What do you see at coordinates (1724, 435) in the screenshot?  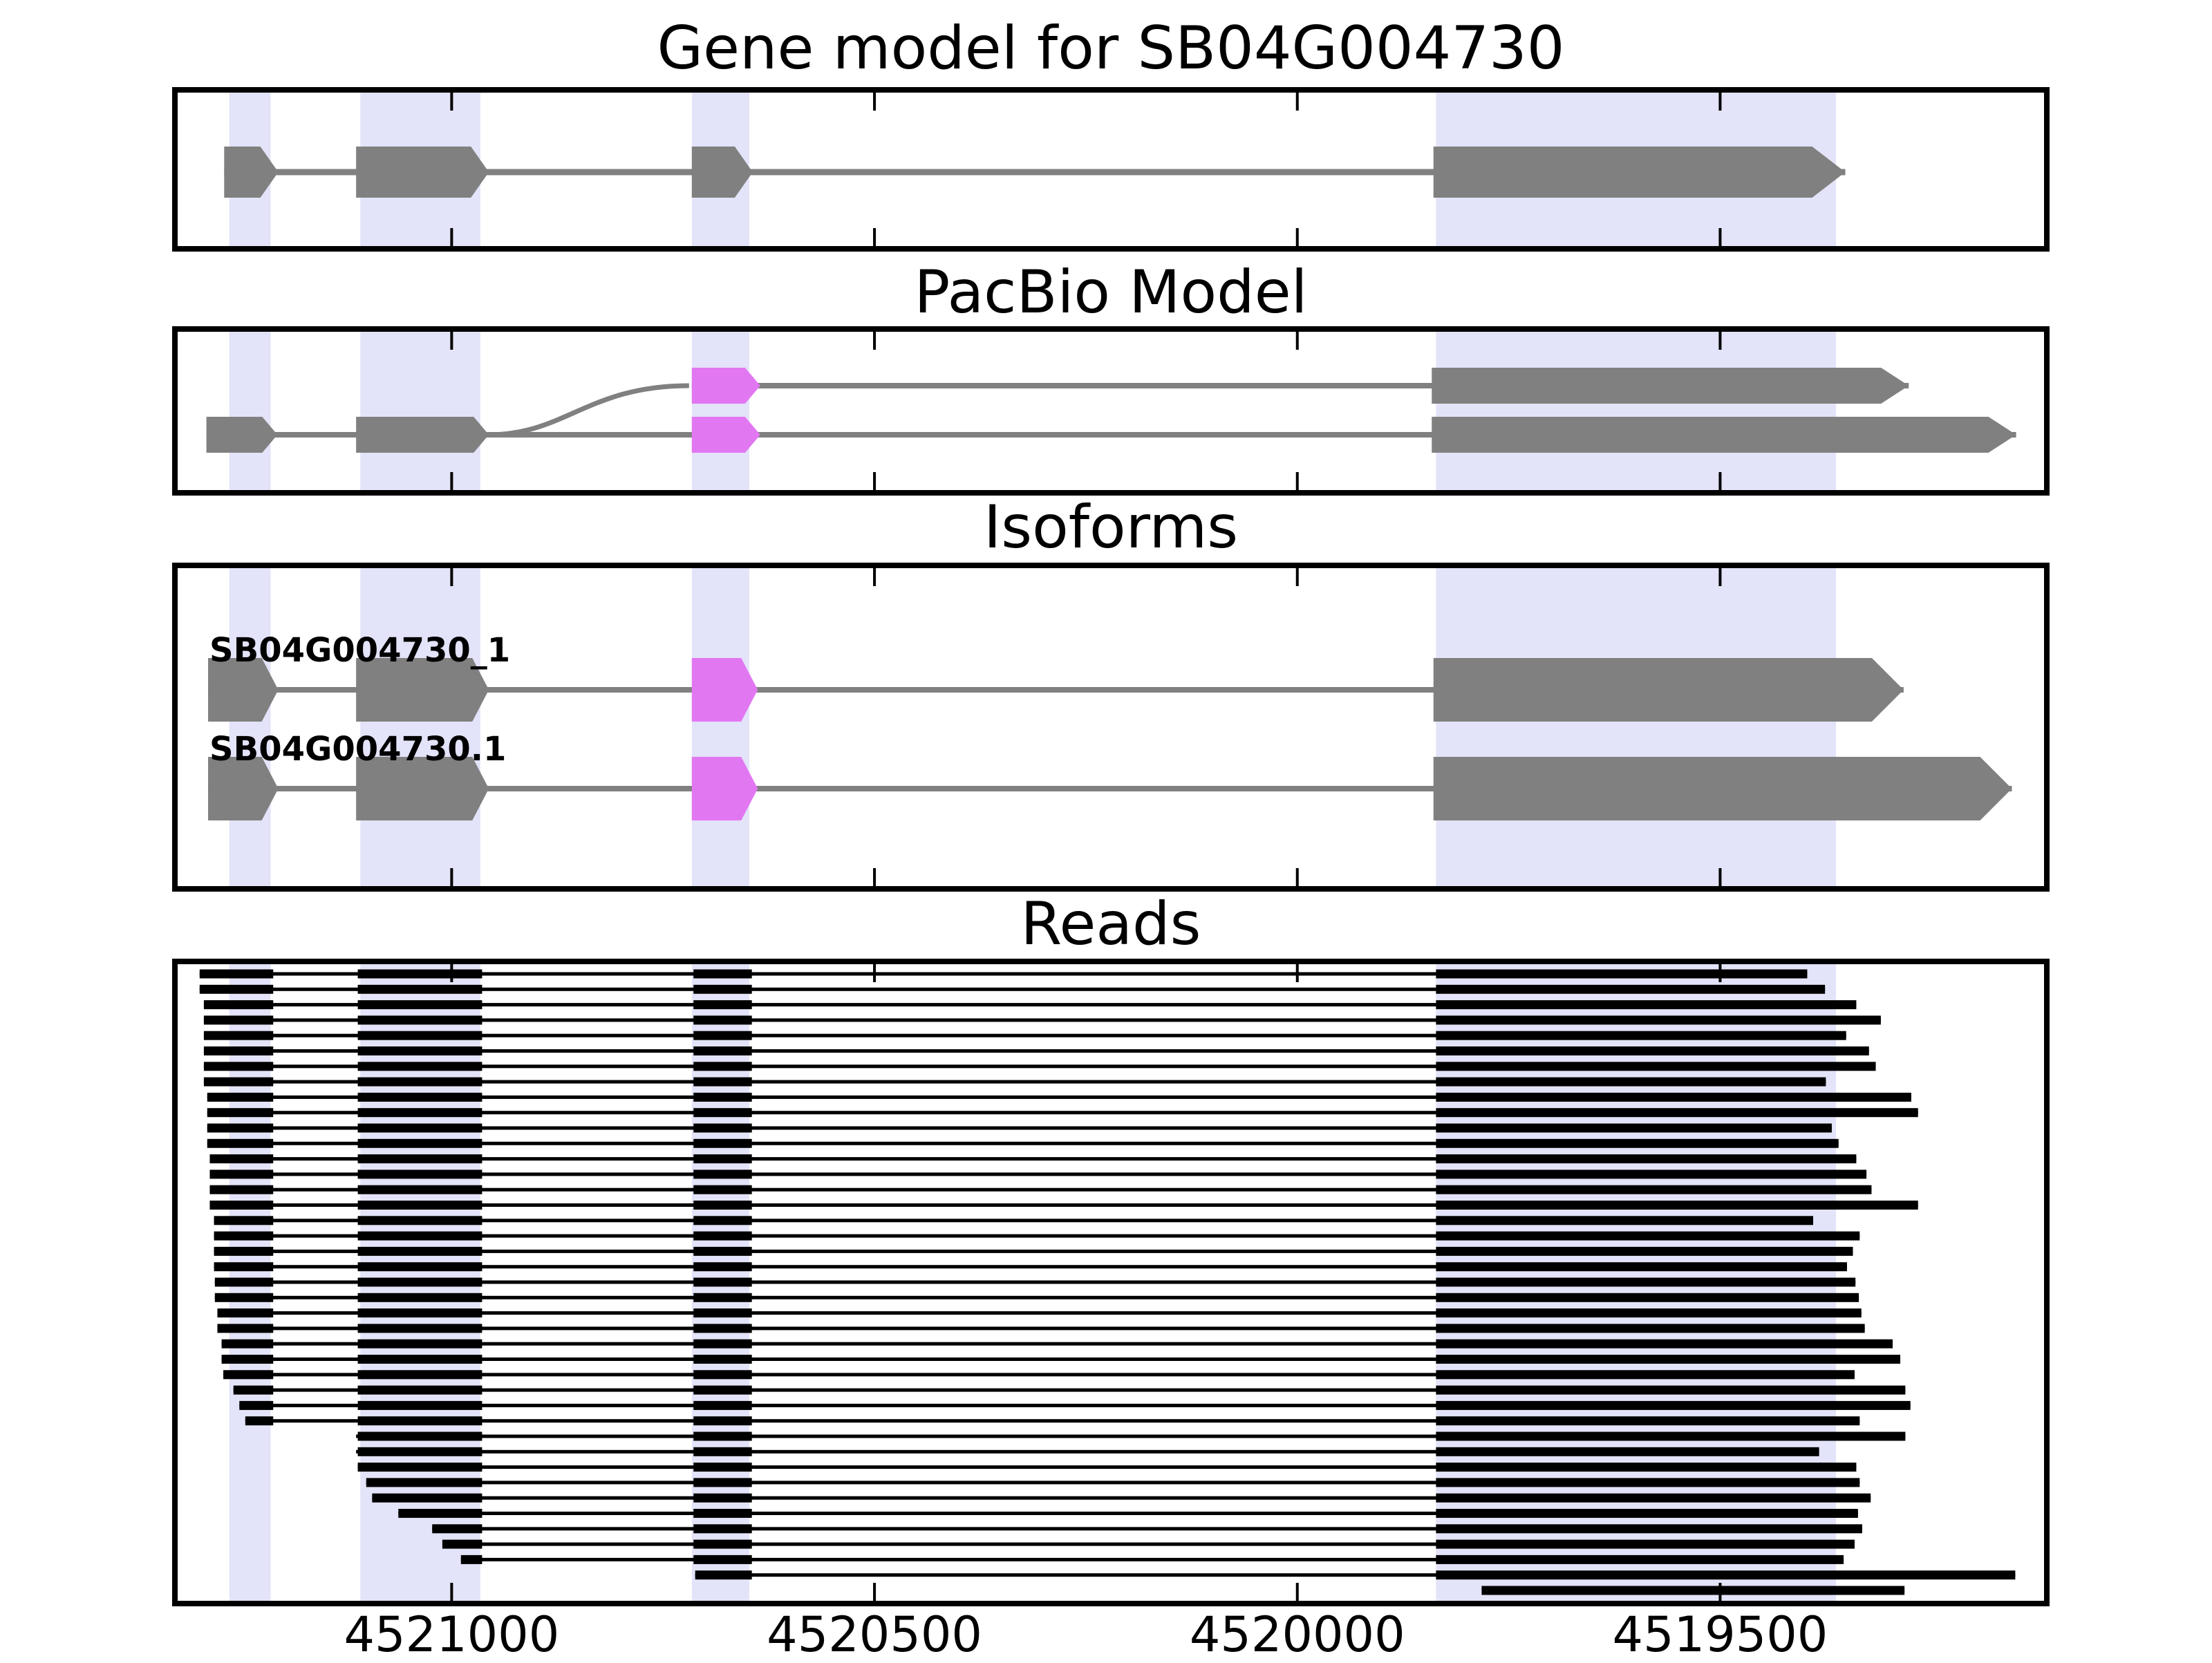 I see `pacbio-exon` at bounding box center [1724, 435].